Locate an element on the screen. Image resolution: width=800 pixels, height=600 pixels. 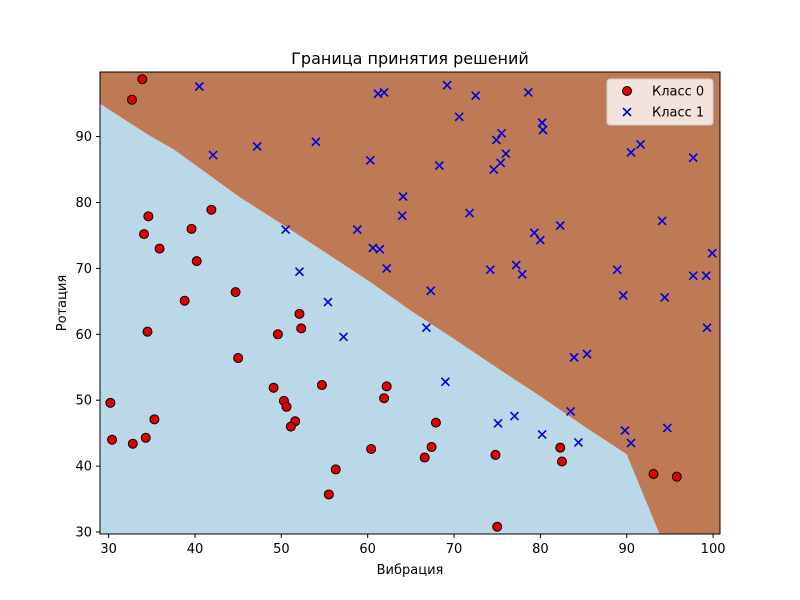
y-axis: 30 40 50 60 70 80 90 is located at coordinates (87, 335).